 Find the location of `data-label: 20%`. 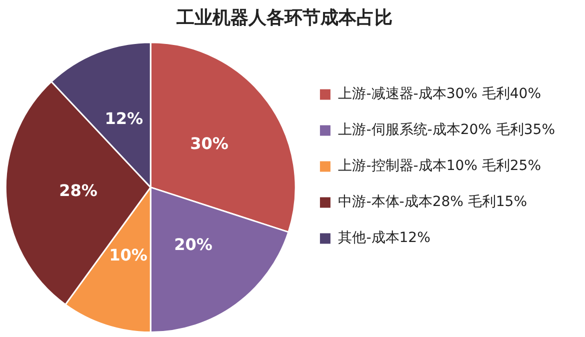

data-label: 20% is located at coordinates (193, 244).